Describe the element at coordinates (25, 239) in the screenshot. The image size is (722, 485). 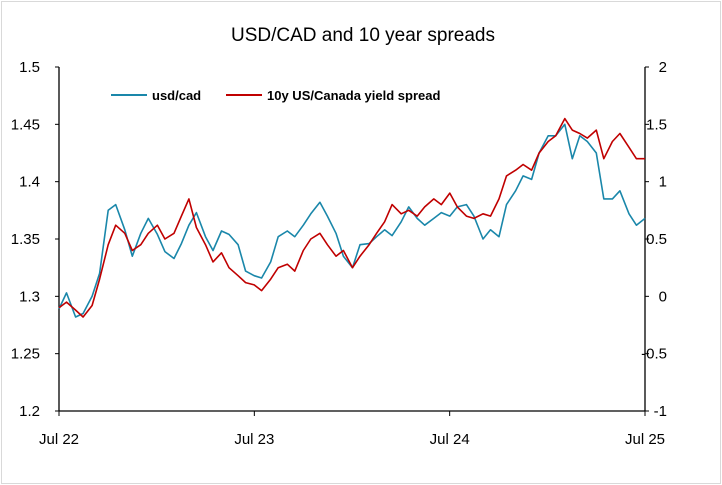
I see `left-tick-label: 1.35` at that location.